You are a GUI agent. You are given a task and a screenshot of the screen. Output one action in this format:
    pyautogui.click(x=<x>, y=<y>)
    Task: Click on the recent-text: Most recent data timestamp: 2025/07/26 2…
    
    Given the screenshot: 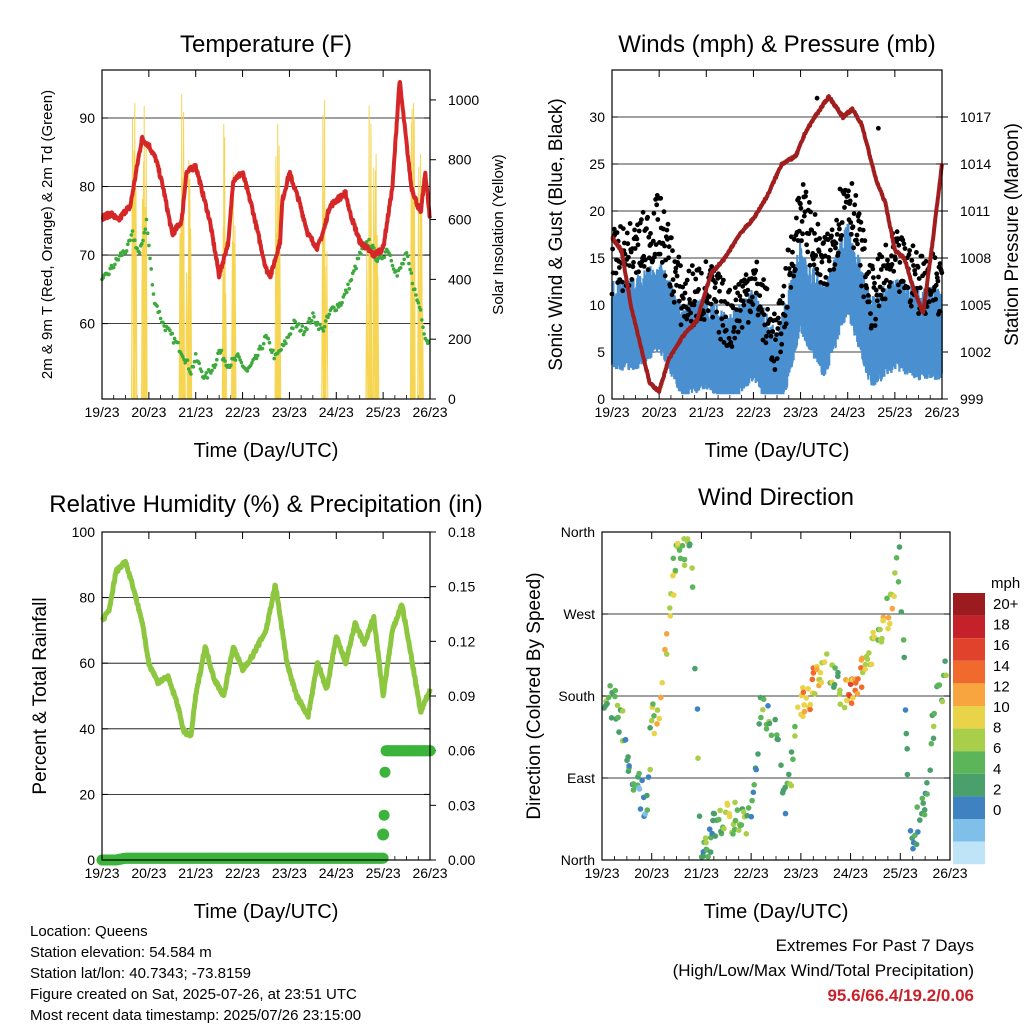 What is the action you would take?
    pyautogui.click(x=196, y=1015)
    